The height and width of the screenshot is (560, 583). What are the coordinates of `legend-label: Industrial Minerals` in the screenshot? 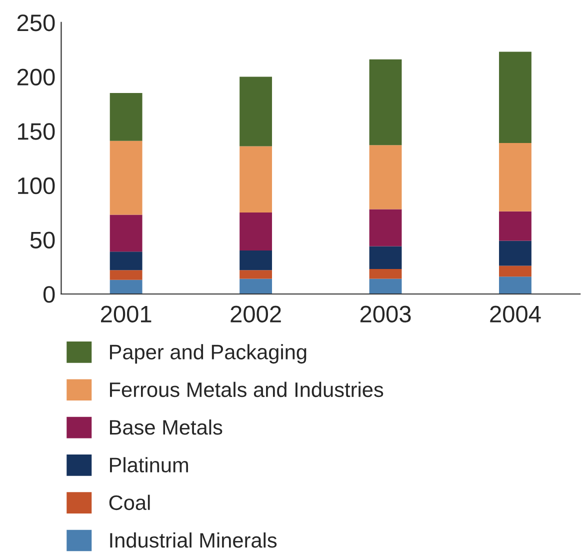 It's located at (193, 540).